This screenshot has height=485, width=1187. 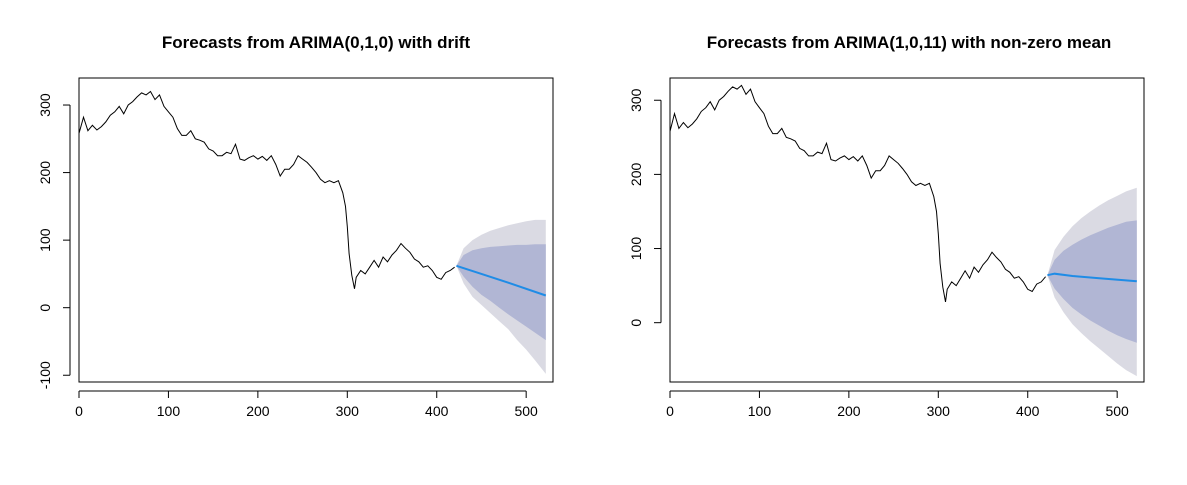 I want to click on chart-title: Forecasts from ARIMA(0,1,0) with drift, so click(x=316, y=42).